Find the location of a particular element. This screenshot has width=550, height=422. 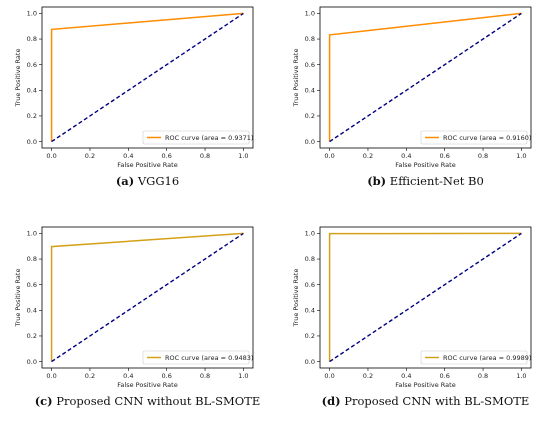

caption-text: Proposed CNN with BL-SMOTE is located at coordinates (435, 401).